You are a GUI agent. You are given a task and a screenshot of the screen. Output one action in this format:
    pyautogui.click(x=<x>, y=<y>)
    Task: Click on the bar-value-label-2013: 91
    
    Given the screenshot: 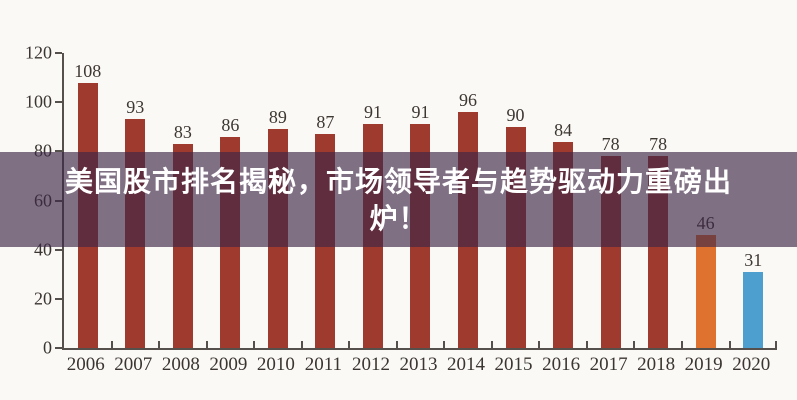 What is the action you would take?
    pyautogui.click(x=420, y=112)
    